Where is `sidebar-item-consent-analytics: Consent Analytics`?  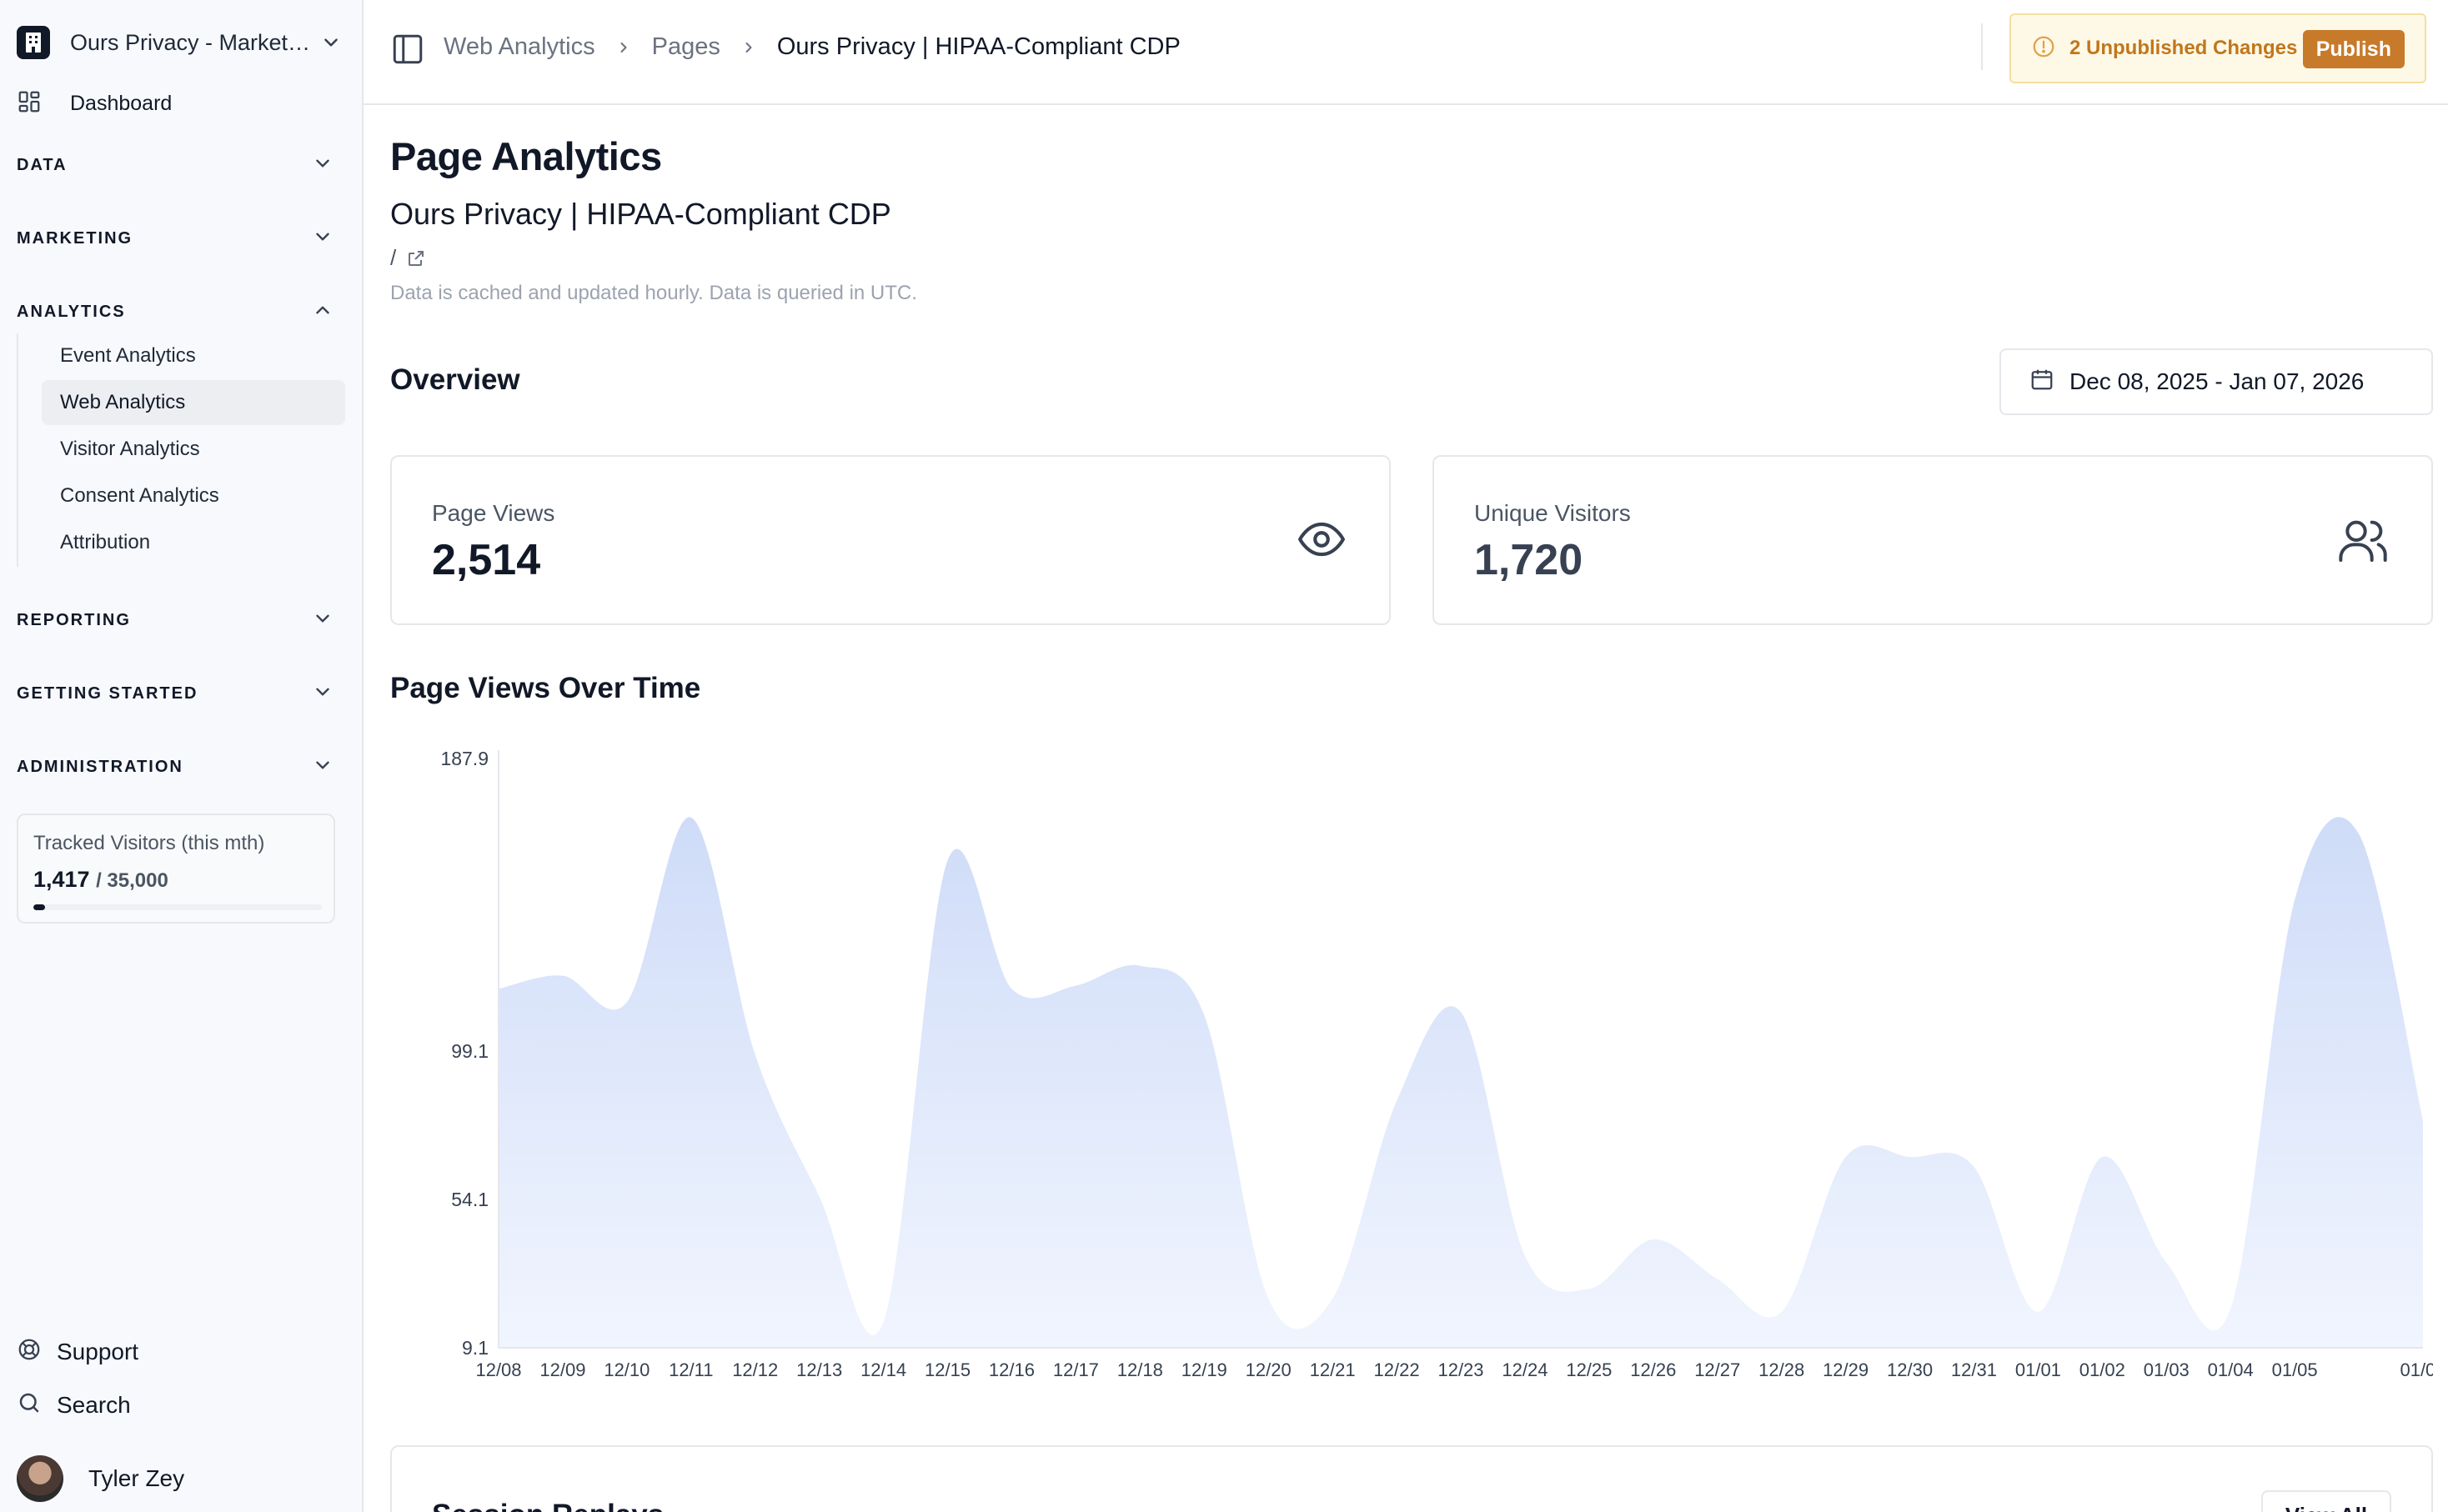
sidebar-item-consent-analytics: Consent Analytics is located at coordinates (139, 495).